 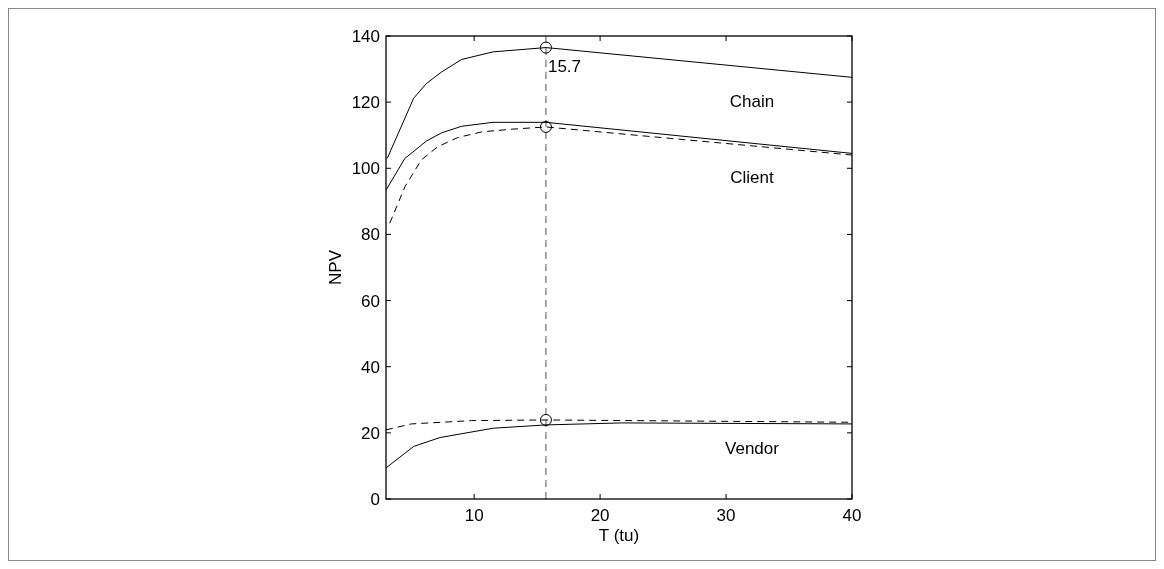 I want to click on series-label: Chain, so click(x=752, y=102).